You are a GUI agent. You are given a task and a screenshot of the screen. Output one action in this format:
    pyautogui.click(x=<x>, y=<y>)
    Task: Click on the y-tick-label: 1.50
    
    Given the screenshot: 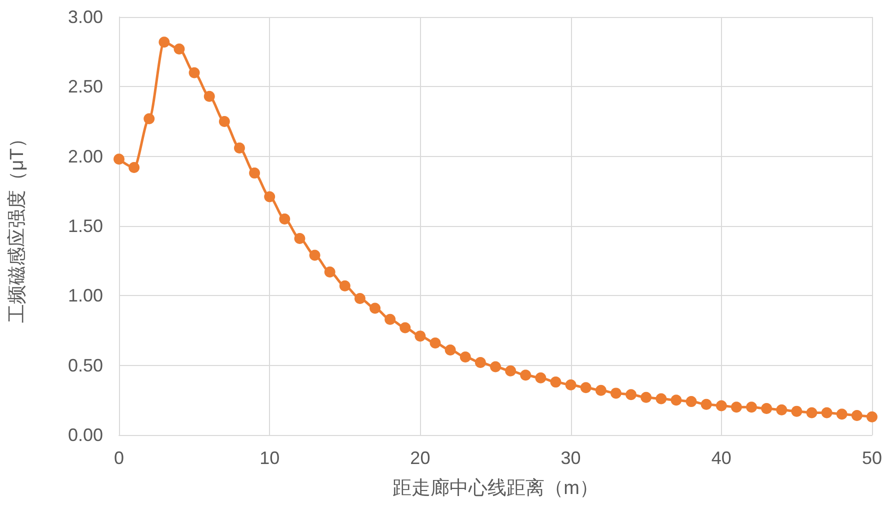 What is the action you would take?
    pyautogui.click(x=85, y=226)
    